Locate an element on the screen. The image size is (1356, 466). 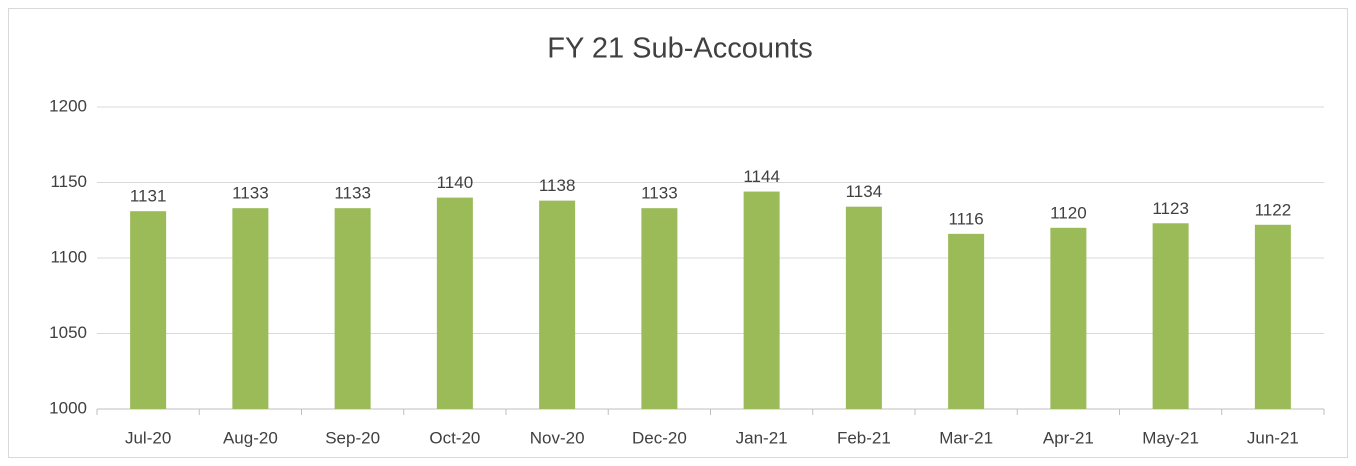
y-tick-label: 1200 is located at coordinates (68, 105).